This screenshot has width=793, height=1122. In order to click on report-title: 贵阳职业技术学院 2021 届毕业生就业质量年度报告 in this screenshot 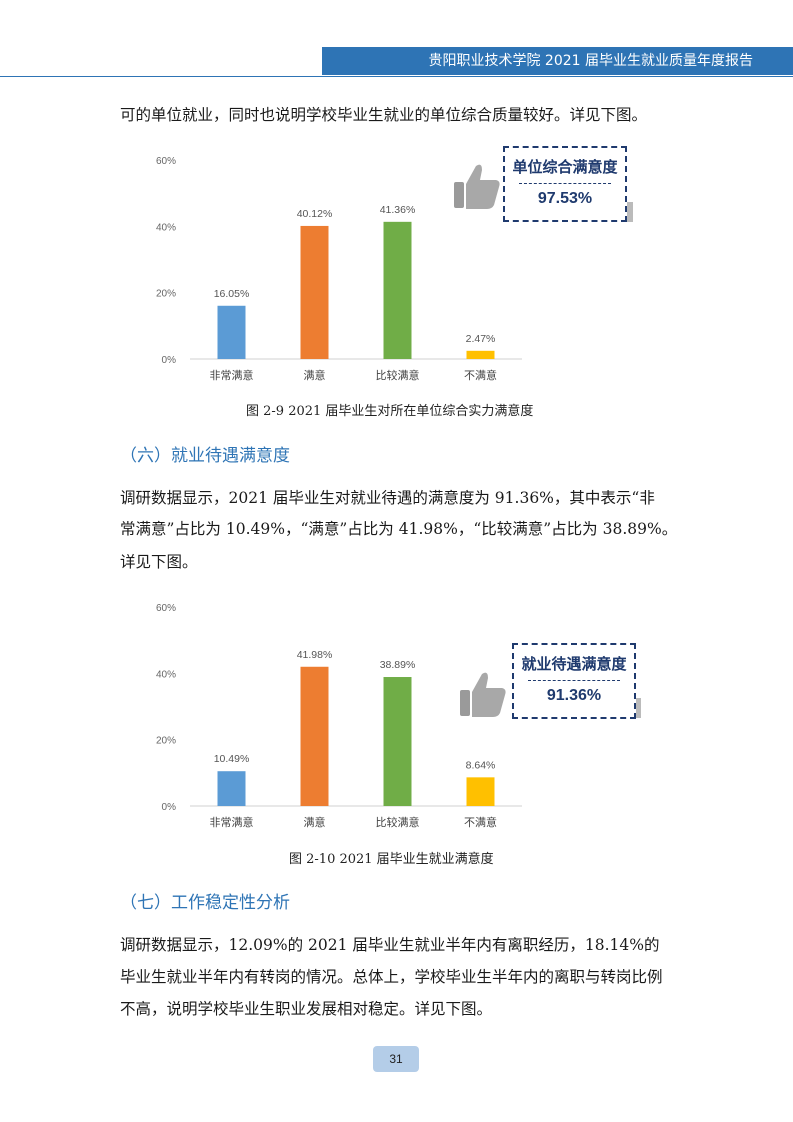, I will do `click(590, 61)`.